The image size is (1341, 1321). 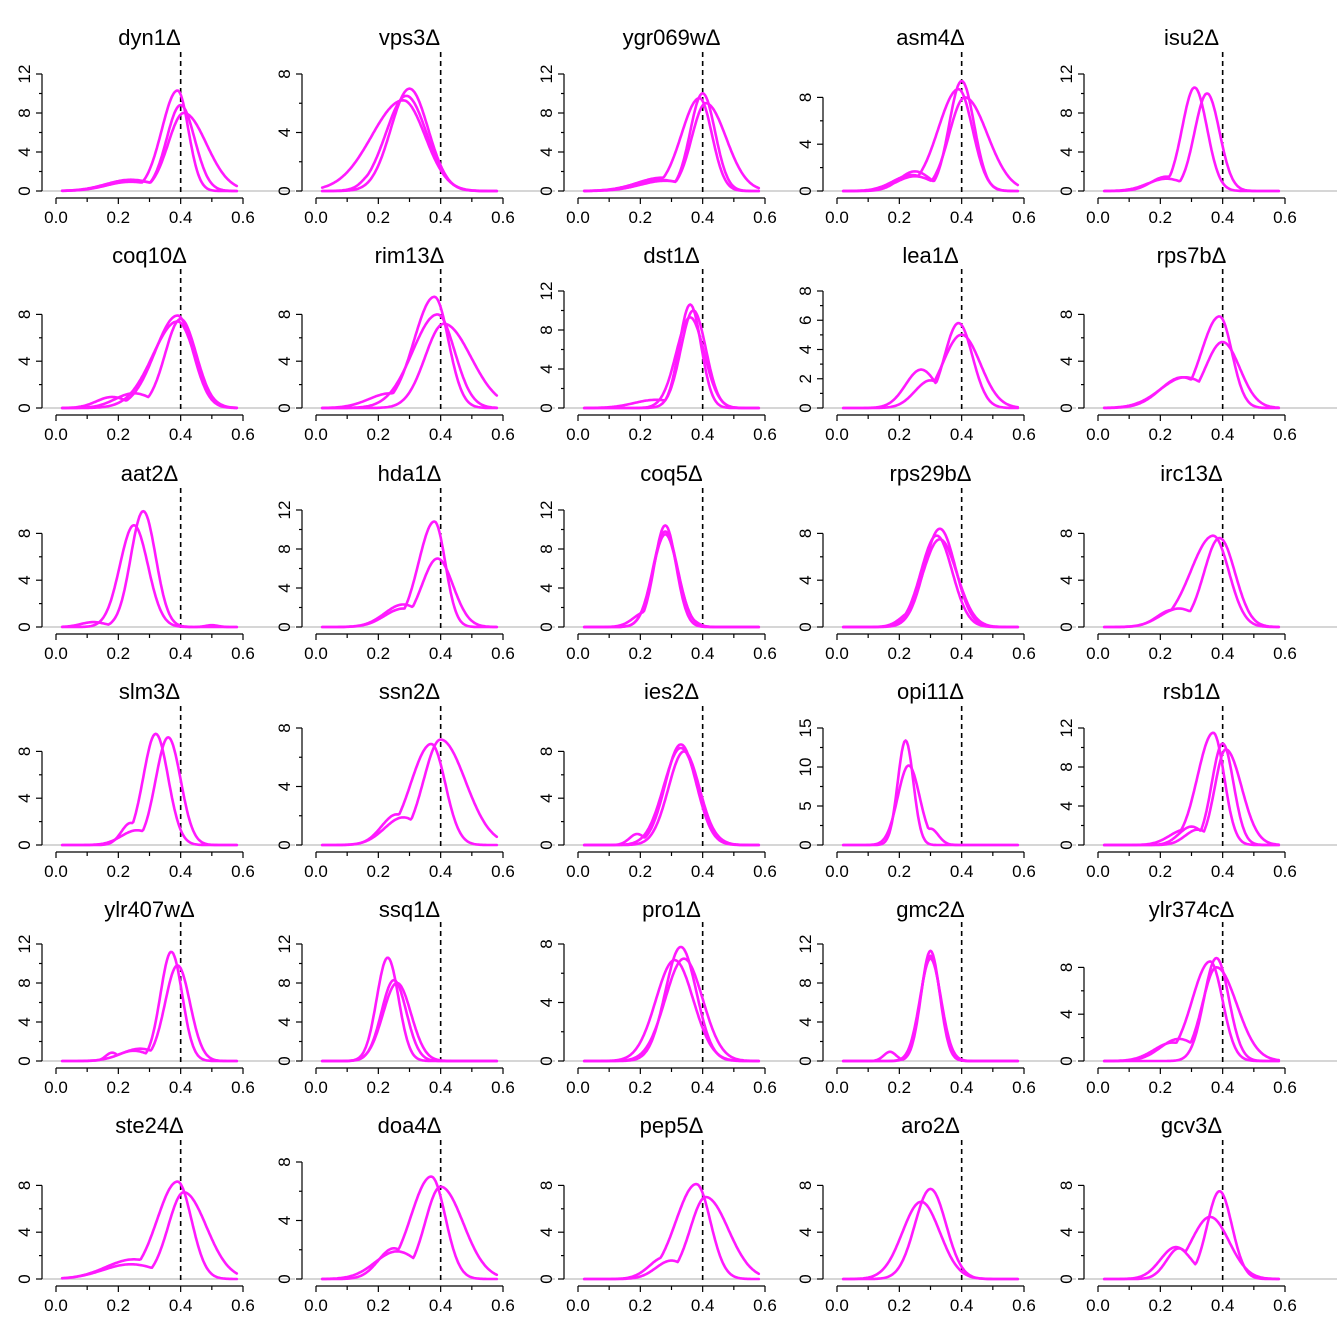 What do you see at coordinates (149, 1125) in the screenshot?
I see `panel-title: ste24Δ` at bounding box center [149, 1125].